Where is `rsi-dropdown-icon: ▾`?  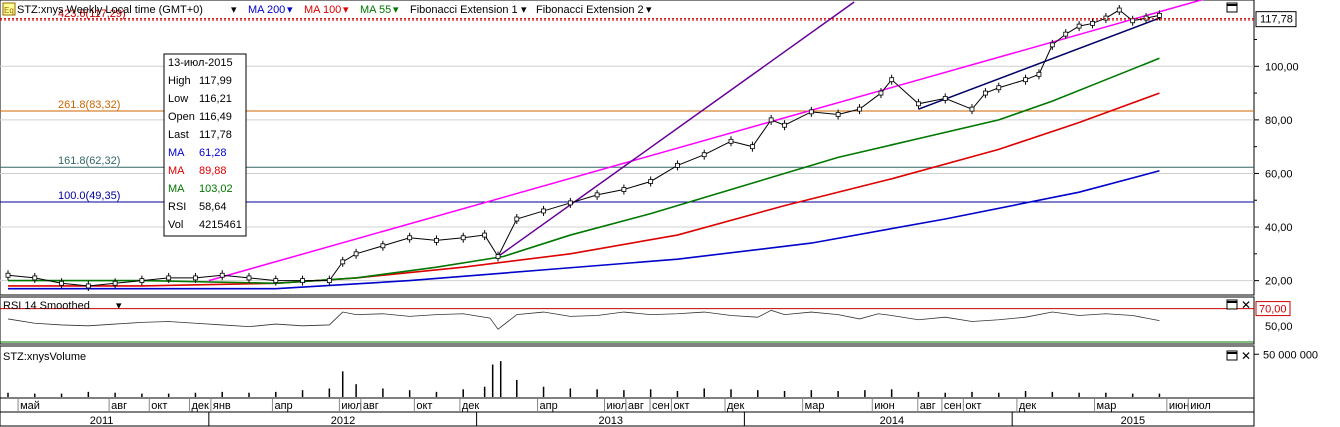
rsi-dropdown-icon: ▾ is located at coordinates (119, 306).